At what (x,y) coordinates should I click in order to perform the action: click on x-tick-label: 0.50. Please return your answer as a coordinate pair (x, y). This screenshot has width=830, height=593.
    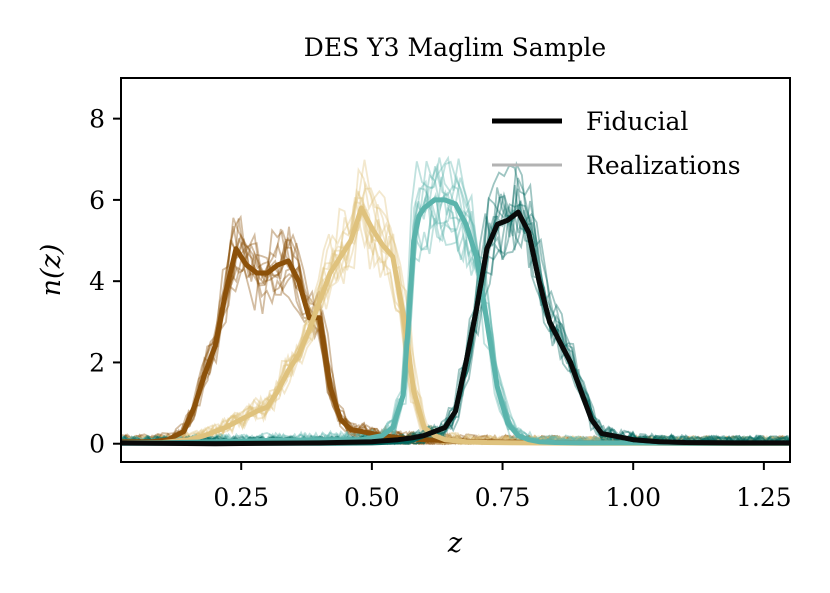
    Looking at the image, I should click on (372, 497).